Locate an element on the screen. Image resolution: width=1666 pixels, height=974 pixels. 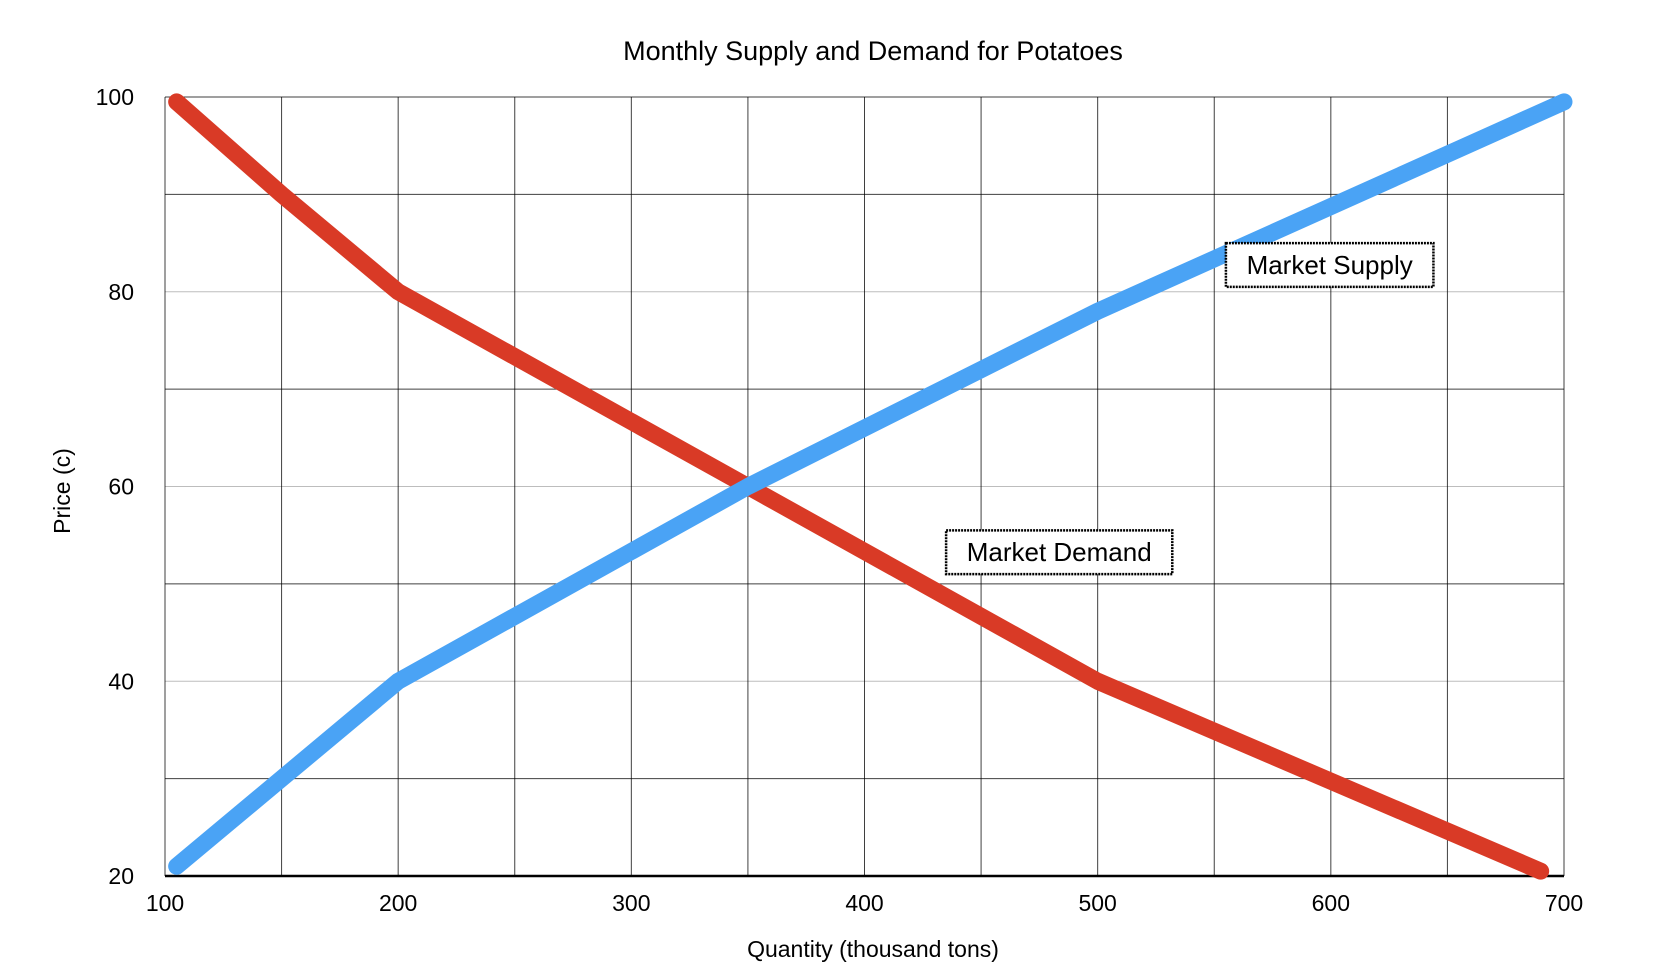
y-tick-label: 20 is located at coordinates (121, 876).